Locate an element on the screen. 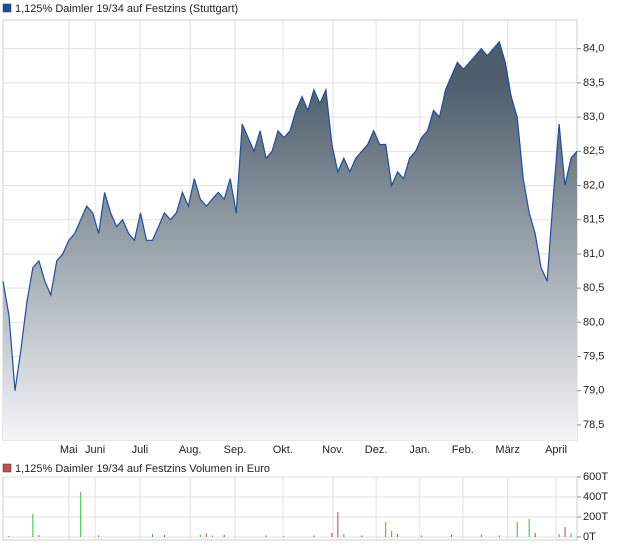  x-tick-label: Okt. is located at coordinates (283, 450).